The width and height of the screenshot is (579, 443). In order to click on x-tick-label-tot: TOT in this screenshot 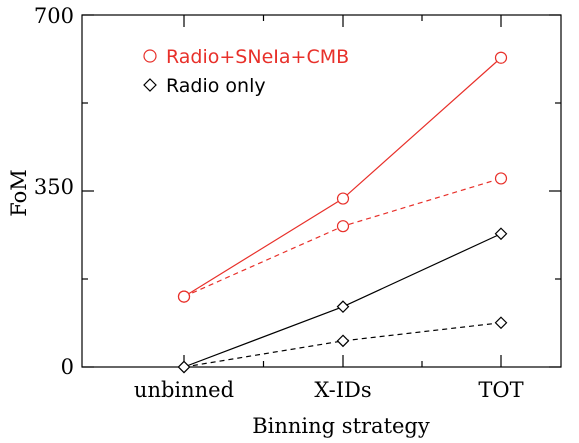, I will do `click(500, 390)`.